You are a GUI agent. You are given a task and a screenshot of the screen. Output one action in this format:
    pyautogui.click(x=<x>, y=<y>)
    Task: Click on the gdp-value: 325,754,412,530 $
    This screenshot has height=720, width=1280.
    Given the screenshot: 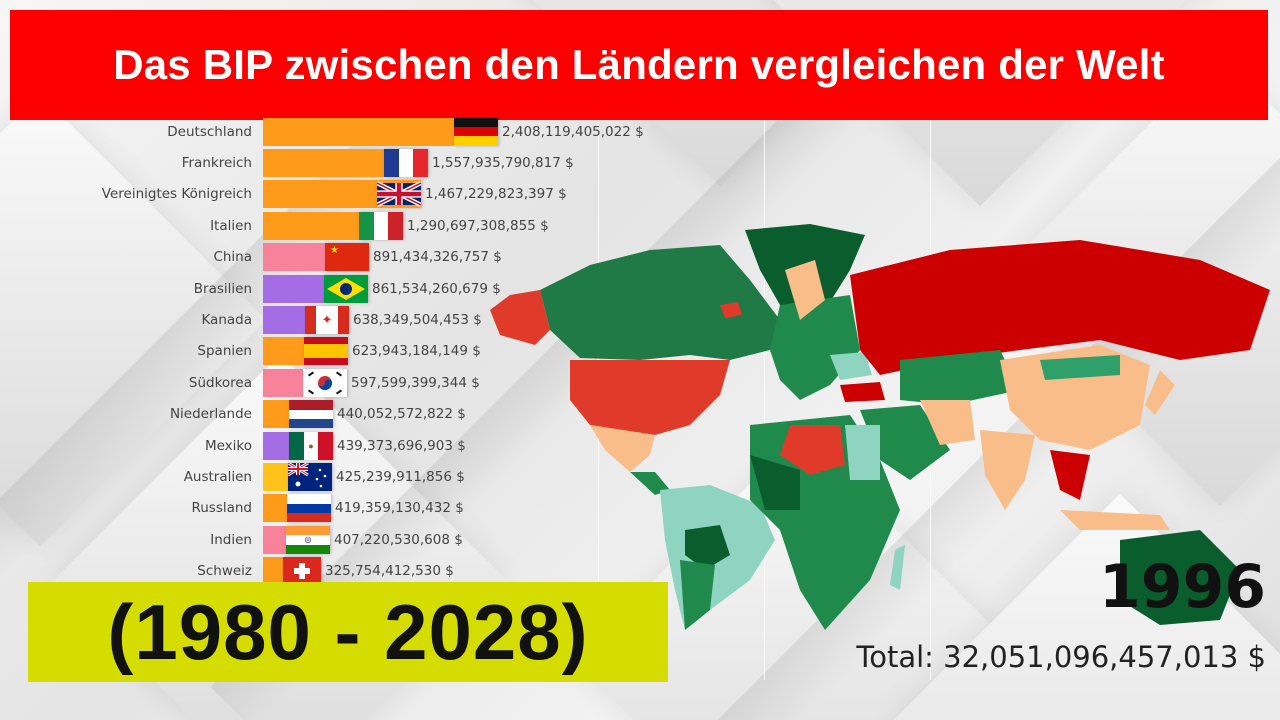 What is the action you would take?
    pyautogui.click(x=389, y=571)
    